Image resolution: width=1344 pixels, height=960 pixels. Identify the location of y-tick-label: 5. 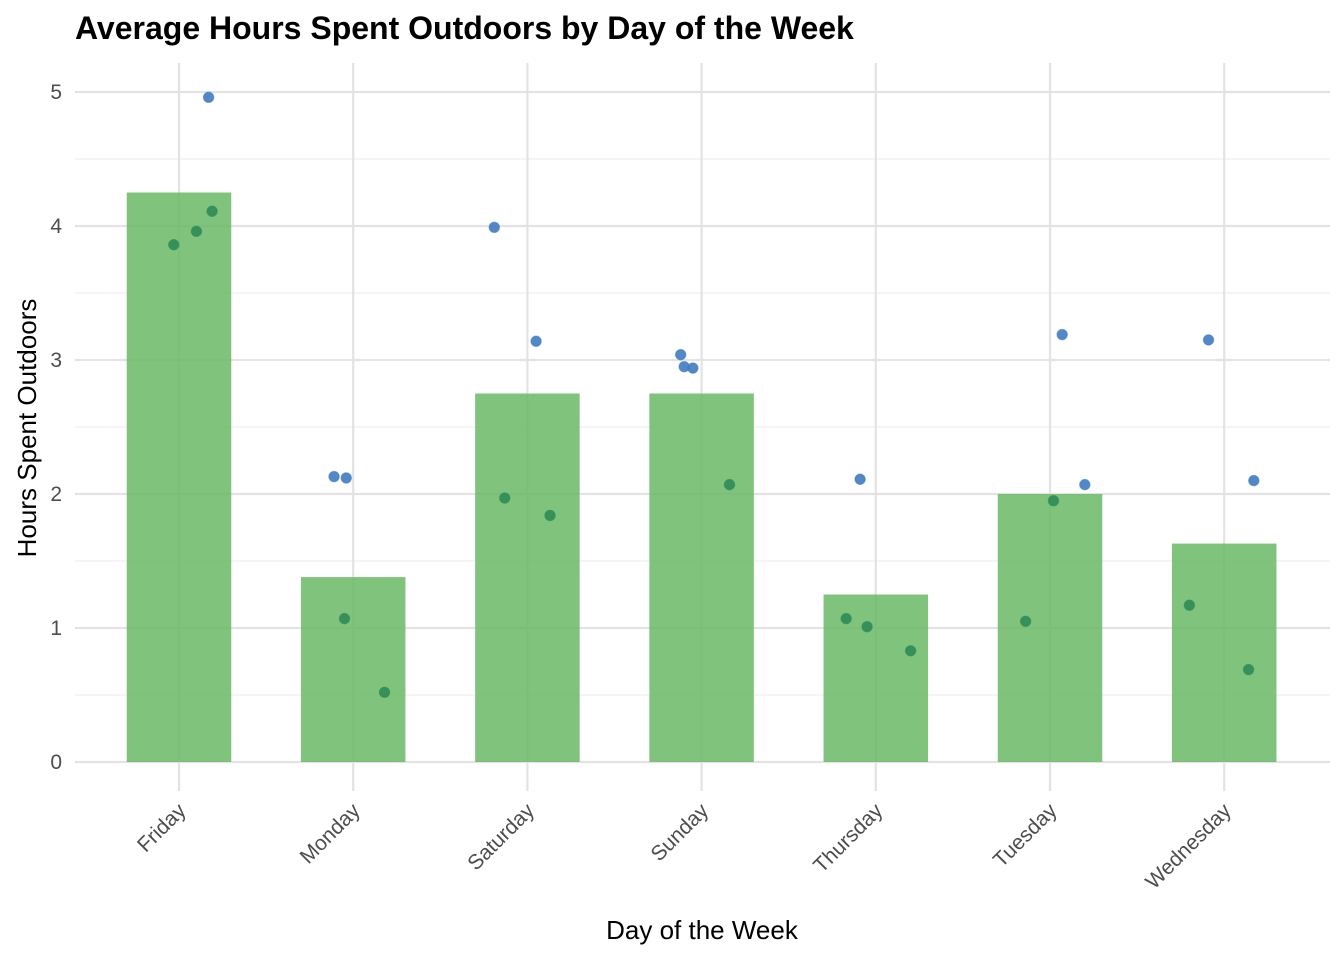
(56, 92).